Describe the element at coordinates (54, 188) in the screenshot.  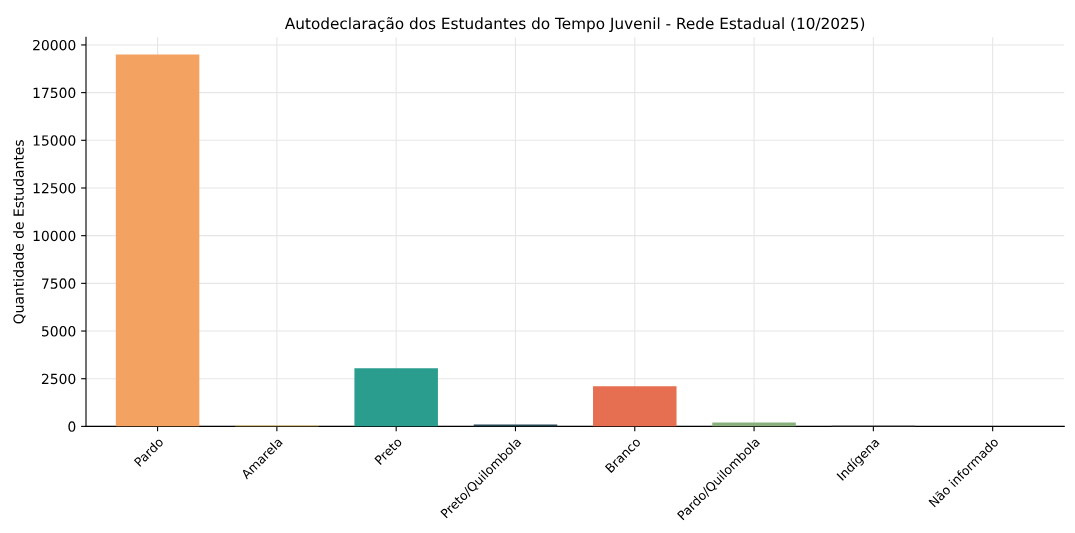
I see `y-tick-label: 12500` at that location.